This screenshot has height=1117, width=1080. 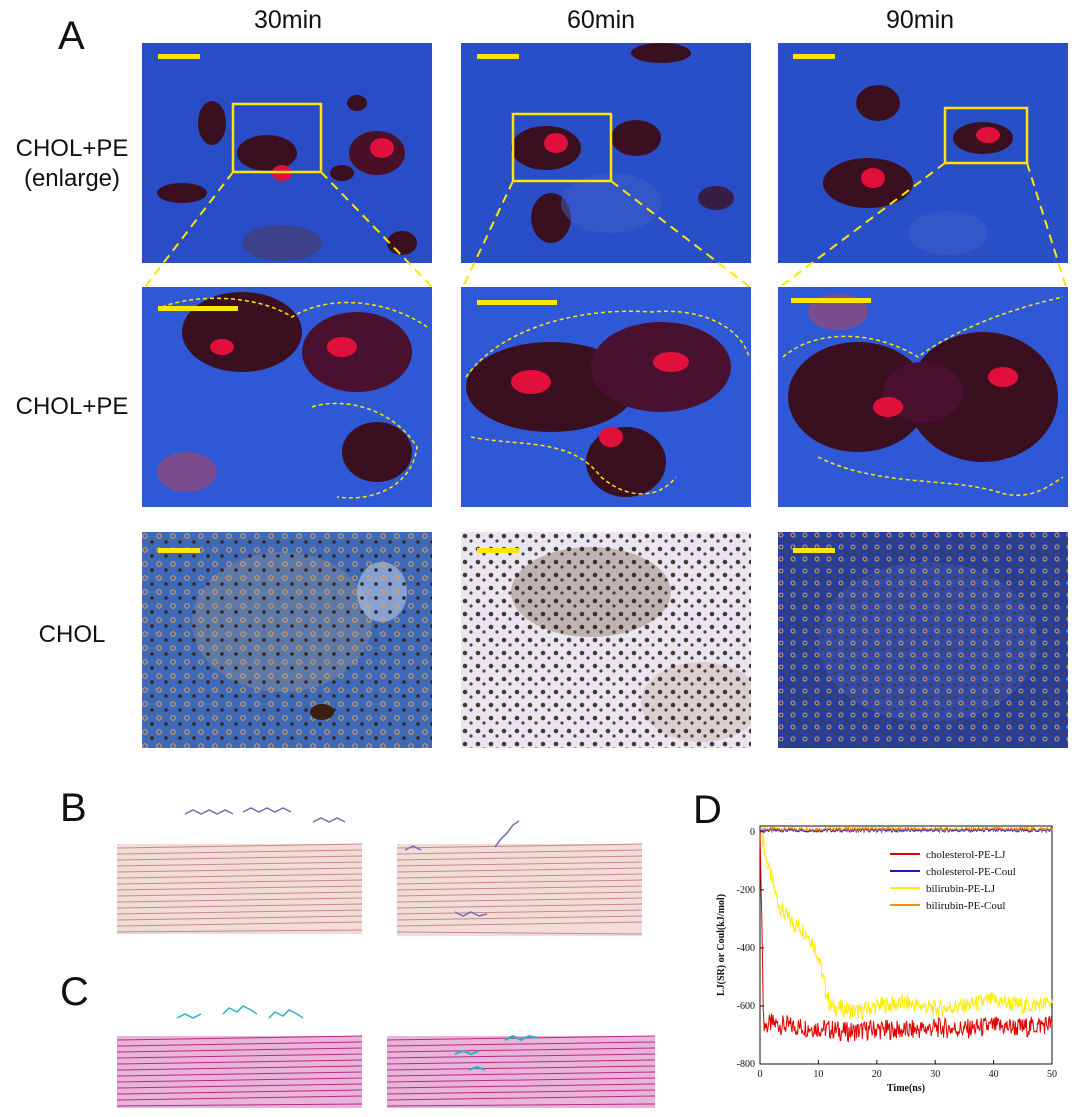 What do you see at coordinates (966, 855) in the screenshot?
I see `legend-label: cholesterol-PE-LJ` at bounding box center [966, 855].